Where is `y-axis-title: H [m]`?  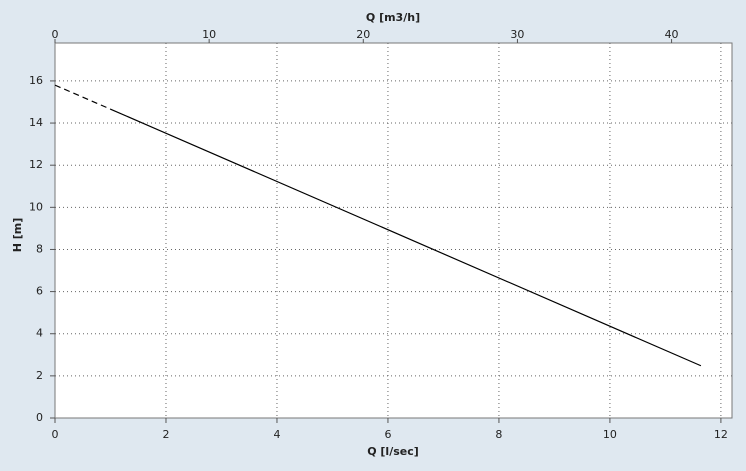 y-axis-title: H [m] is located at coordinates (17, 235).